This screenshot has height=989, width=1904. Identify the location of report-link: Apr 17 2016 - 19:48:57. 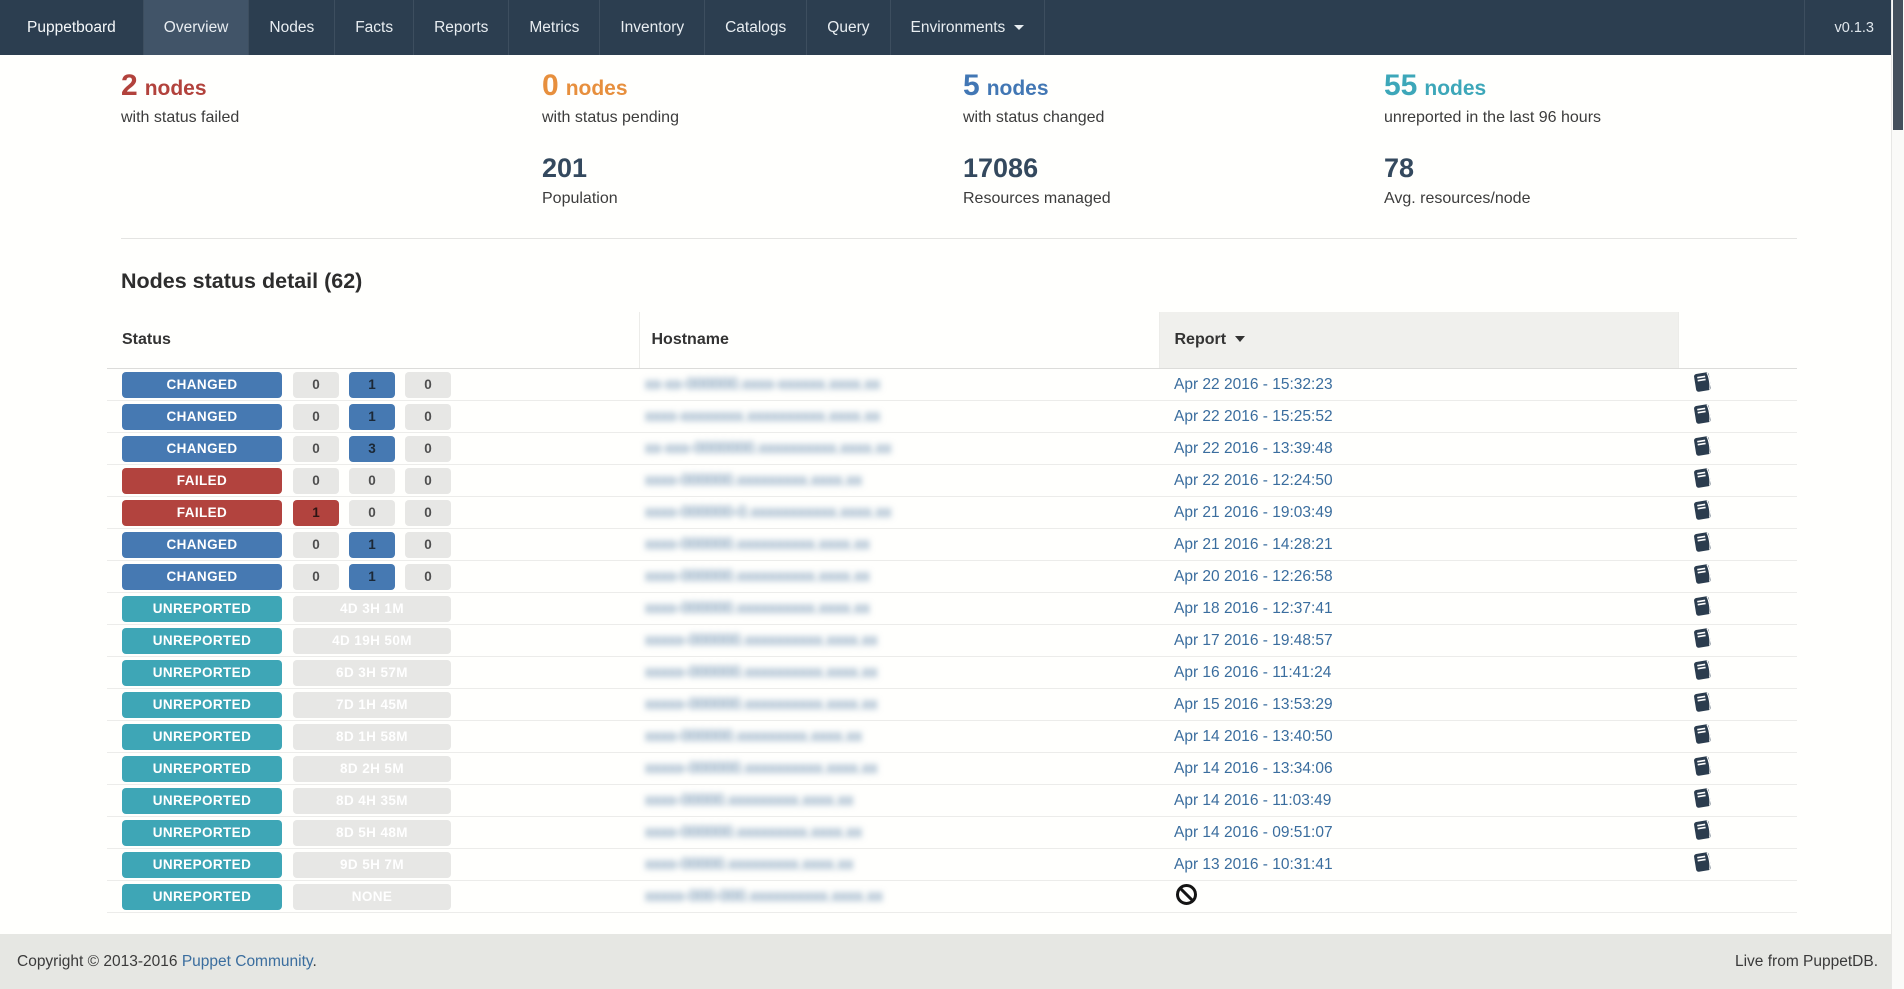
(1253, 640).